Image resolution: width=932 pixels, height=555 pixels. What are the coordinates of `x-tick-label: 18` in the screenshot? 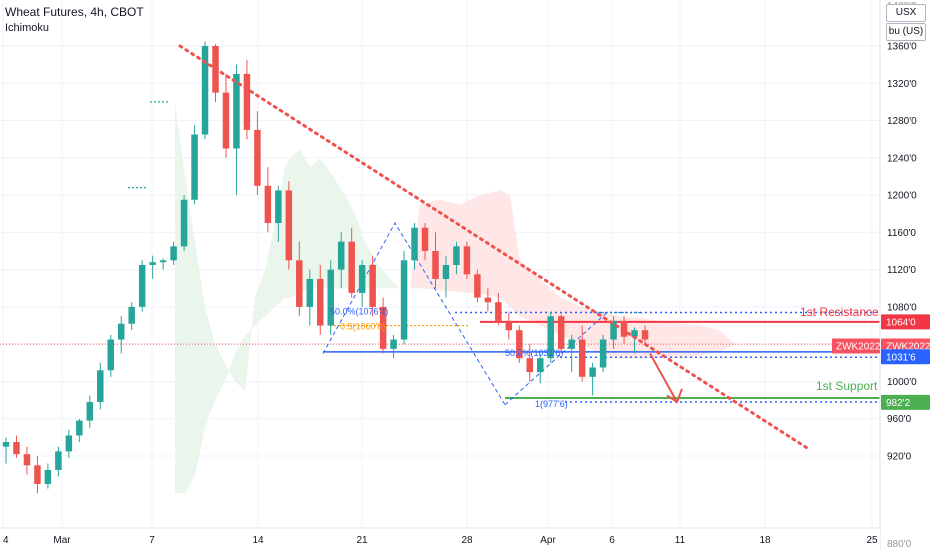 It's located at (765, 540).